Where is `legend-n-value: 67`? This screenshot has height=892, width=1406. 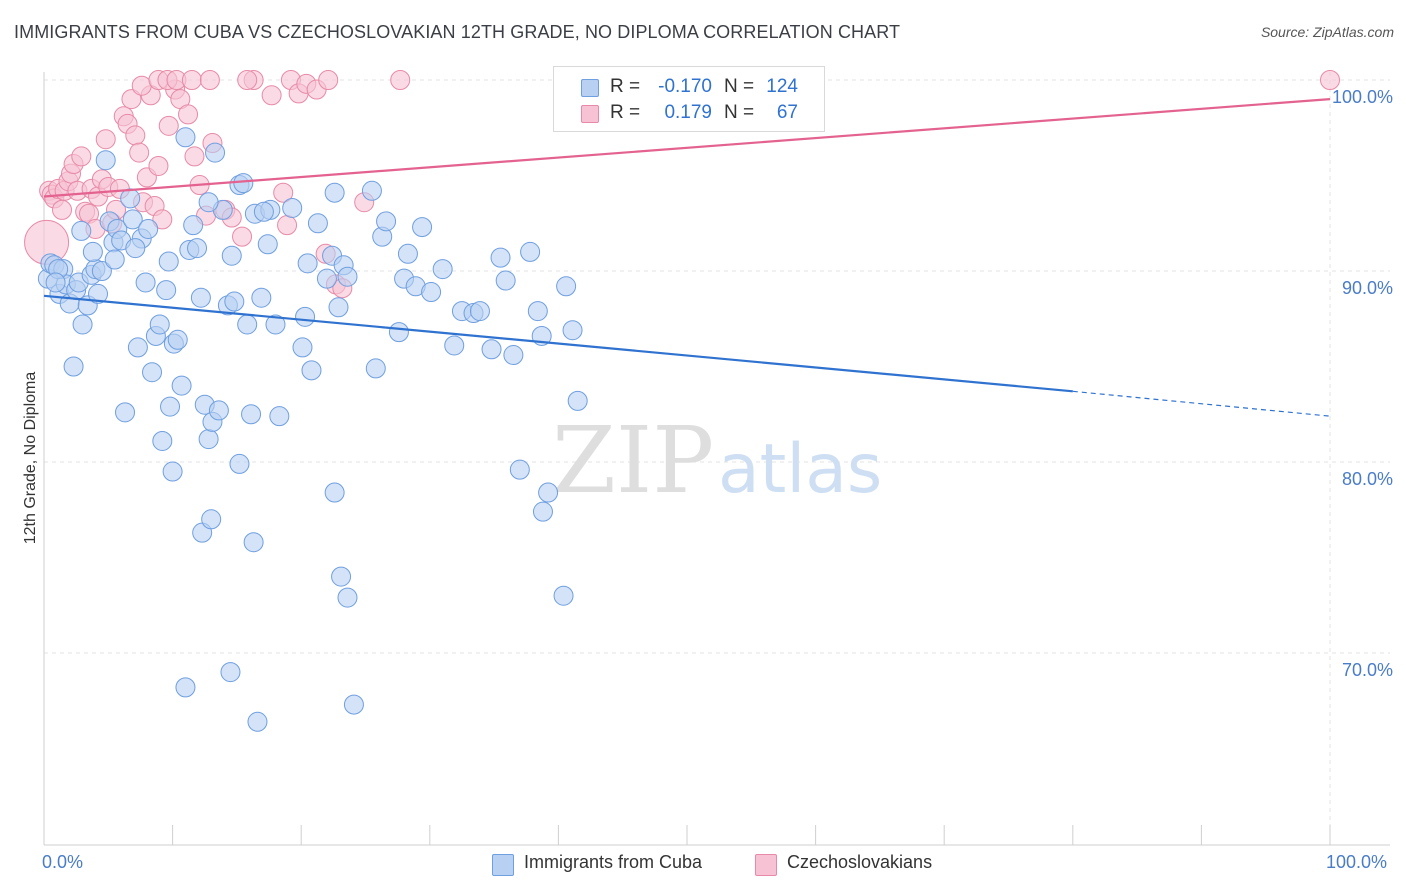
legend-n-value: 67 is located at coordinates (787, 112).